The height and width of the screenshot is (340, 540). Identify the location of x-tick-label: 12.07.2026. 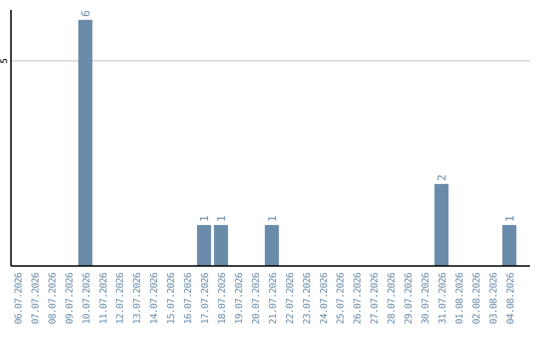
(120, 298).